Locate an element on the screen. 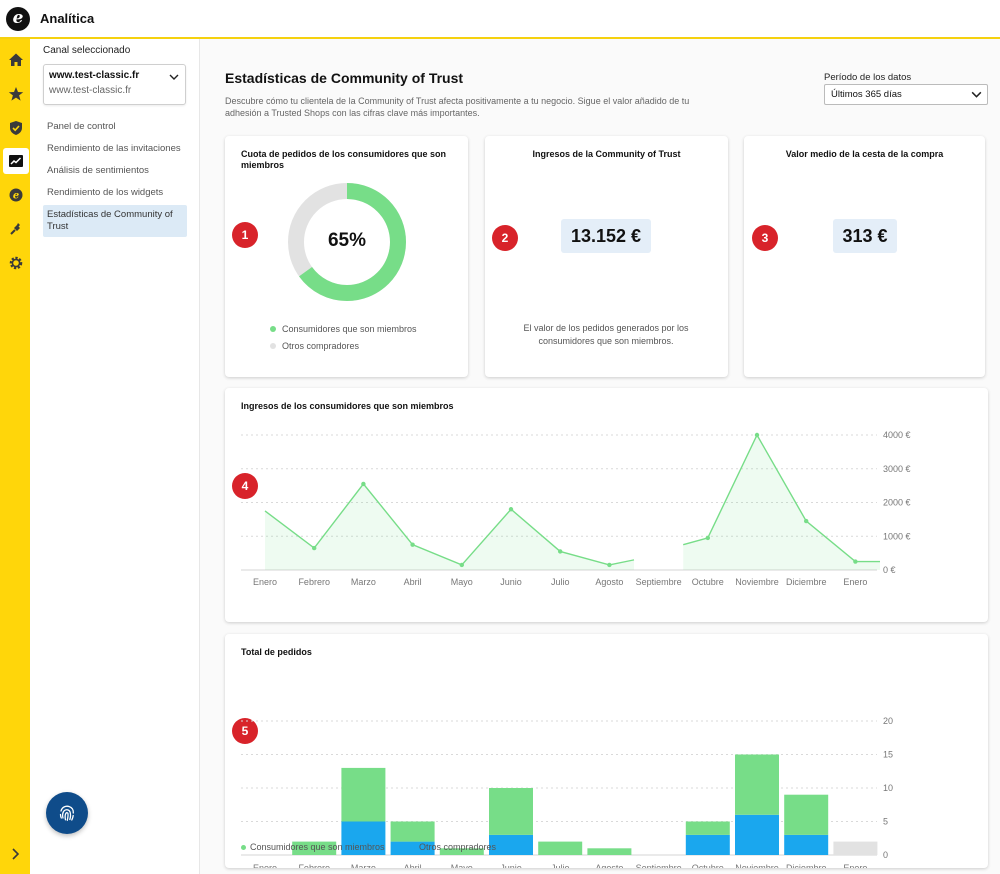  y-tick-label: 10 is located at coordinates (888, 788).